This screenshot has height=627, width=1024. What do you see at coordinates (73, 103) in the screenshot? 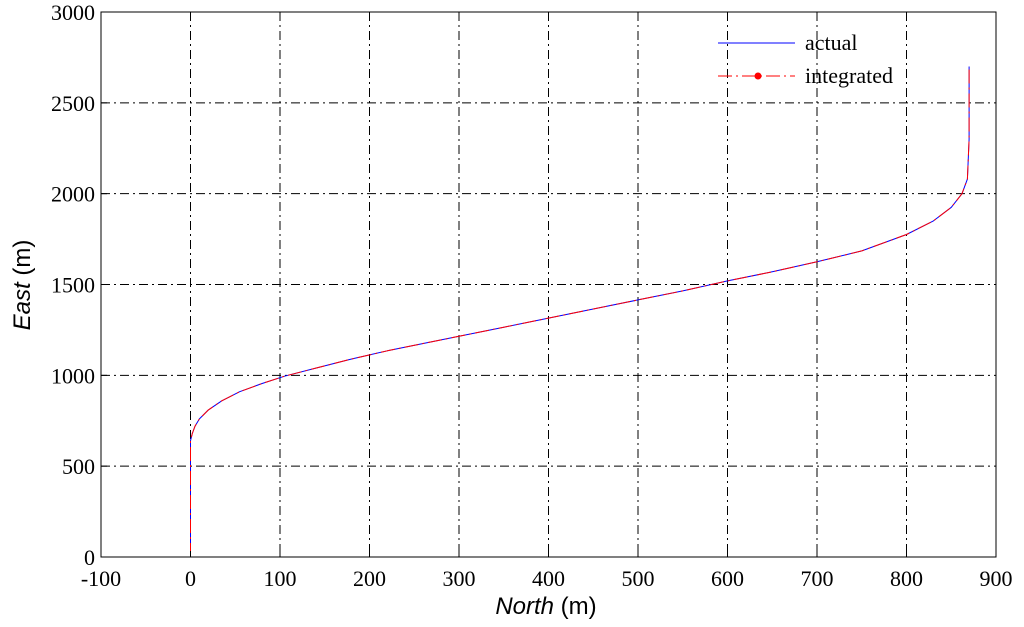
I see `y-tick-label: 2500` at bounding box center [73, 103].